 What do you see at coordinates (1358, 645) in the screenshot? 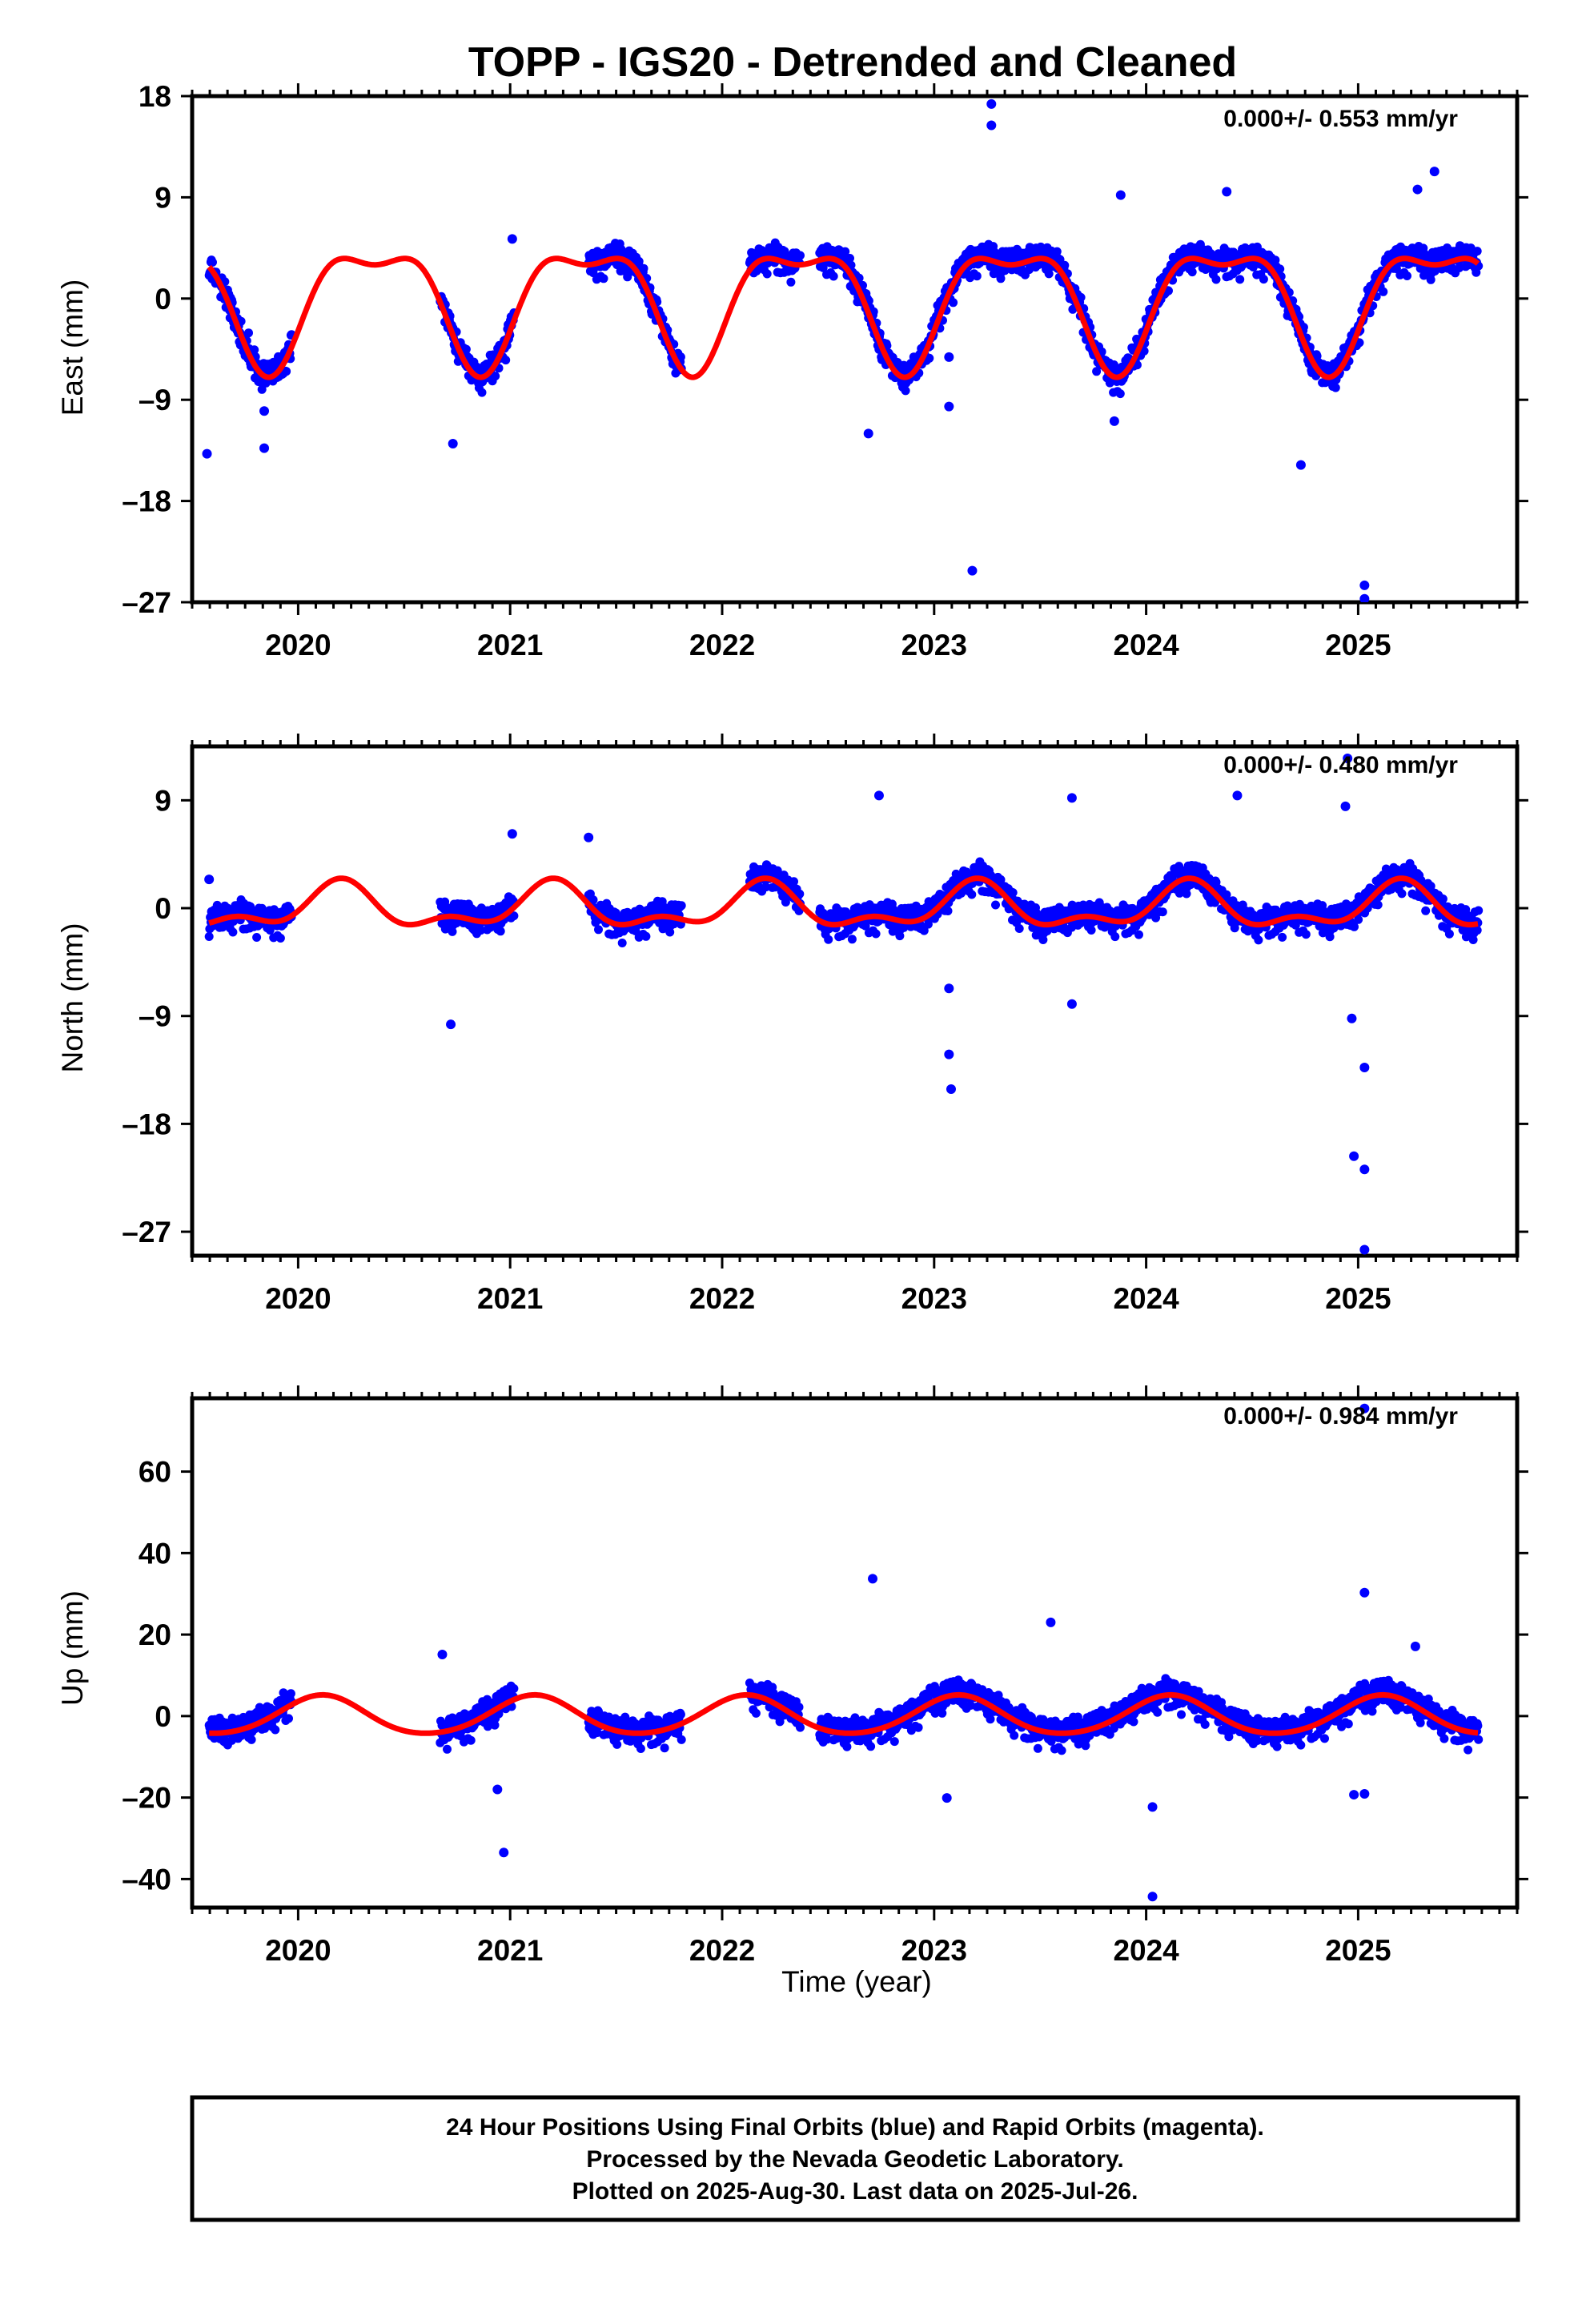
I see `east-xtick-label: 2025` at bounding box center [1358, 645].